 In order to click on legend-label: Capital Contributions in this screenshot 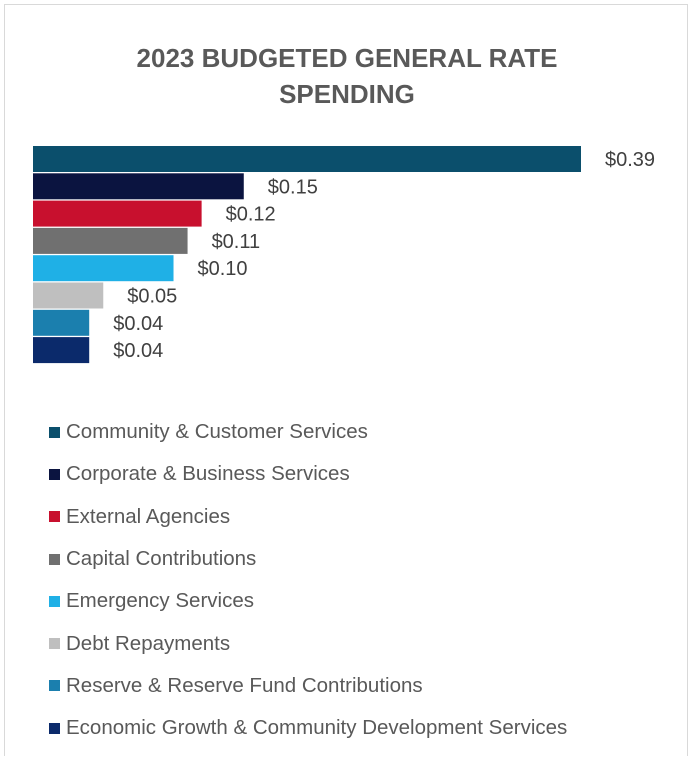, I will do `click(161, 559)`.